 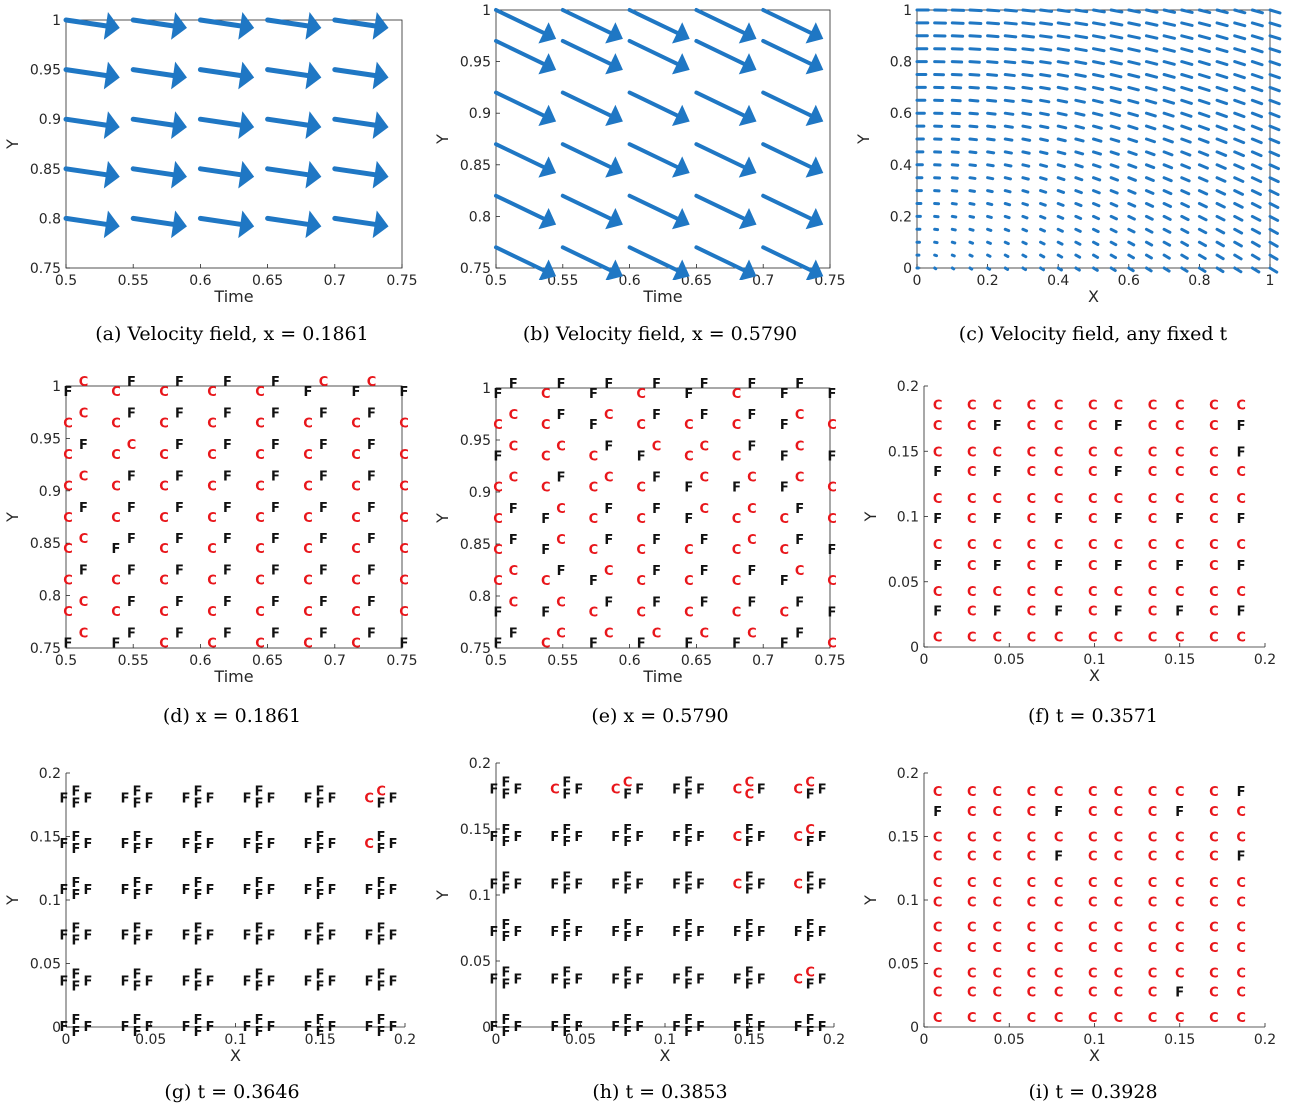 I want to click on y-tick-label: 0.95, so click(x=475, y=441).